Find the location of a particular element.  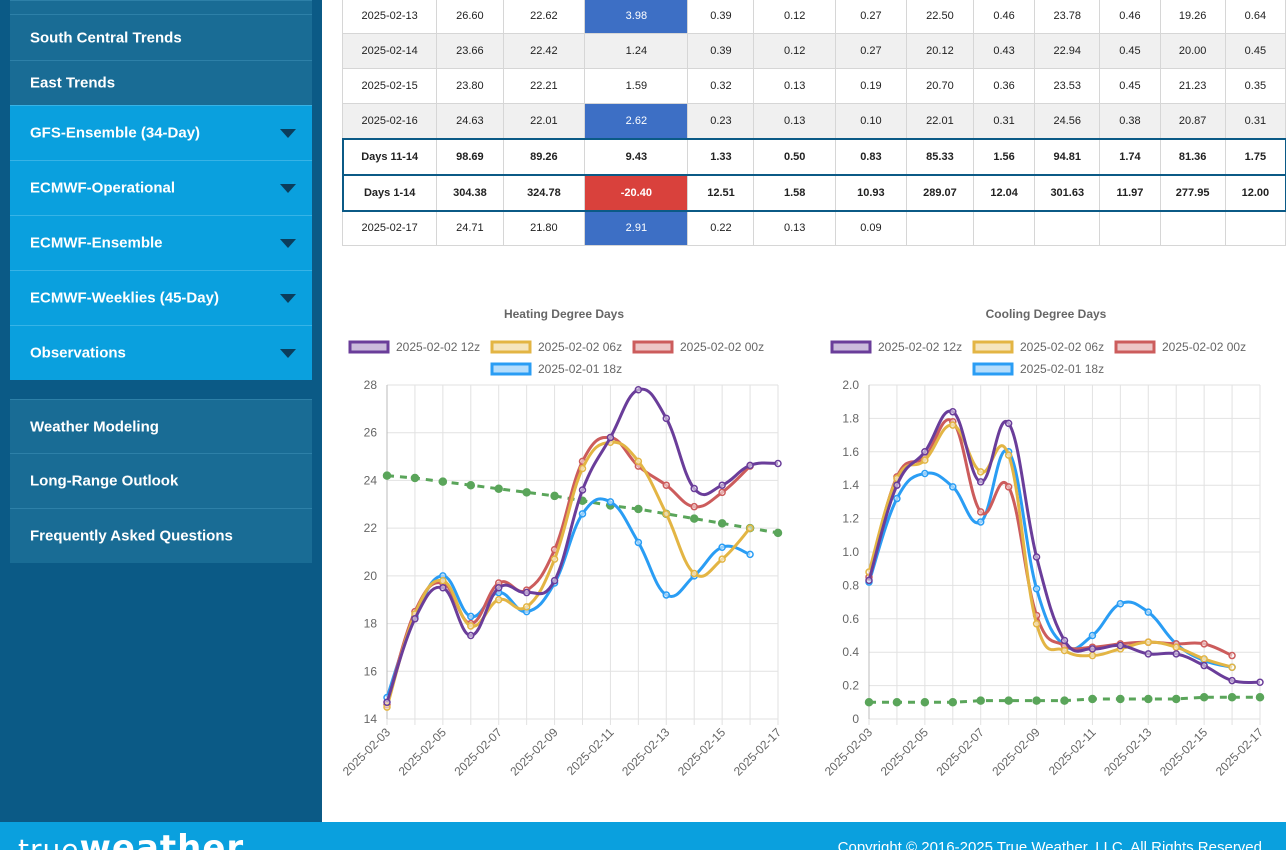

sidebar-item-ecmwf-weeklies-45-day: ECMWF-Weeklies (45-Day) is located at coordinates (161, 297).